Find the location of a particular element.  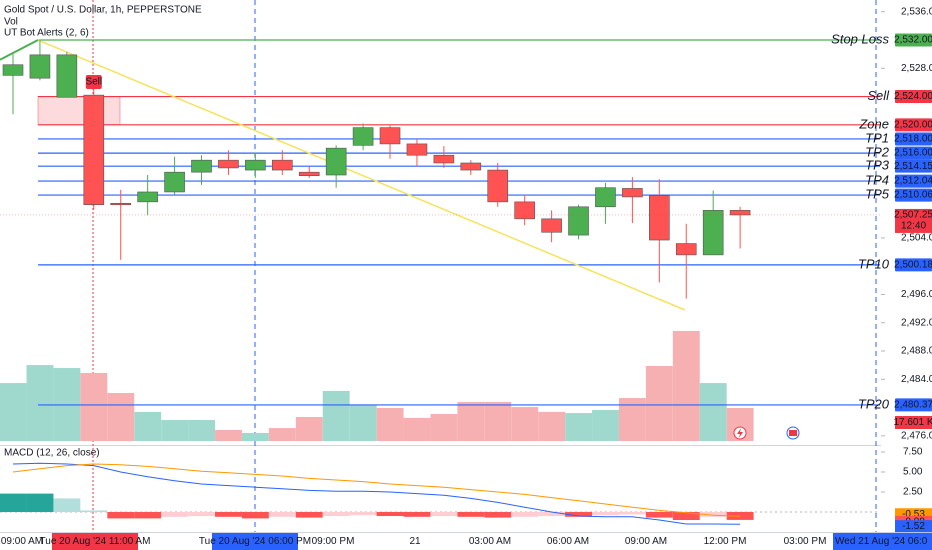

macd-label-box is located at coordinates (913, 526).